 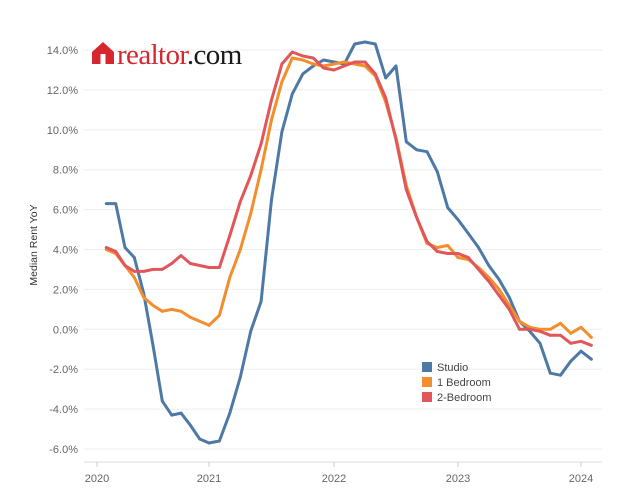 I want to click on y-tick-label: -2.0%, so click(x=63, y=370).